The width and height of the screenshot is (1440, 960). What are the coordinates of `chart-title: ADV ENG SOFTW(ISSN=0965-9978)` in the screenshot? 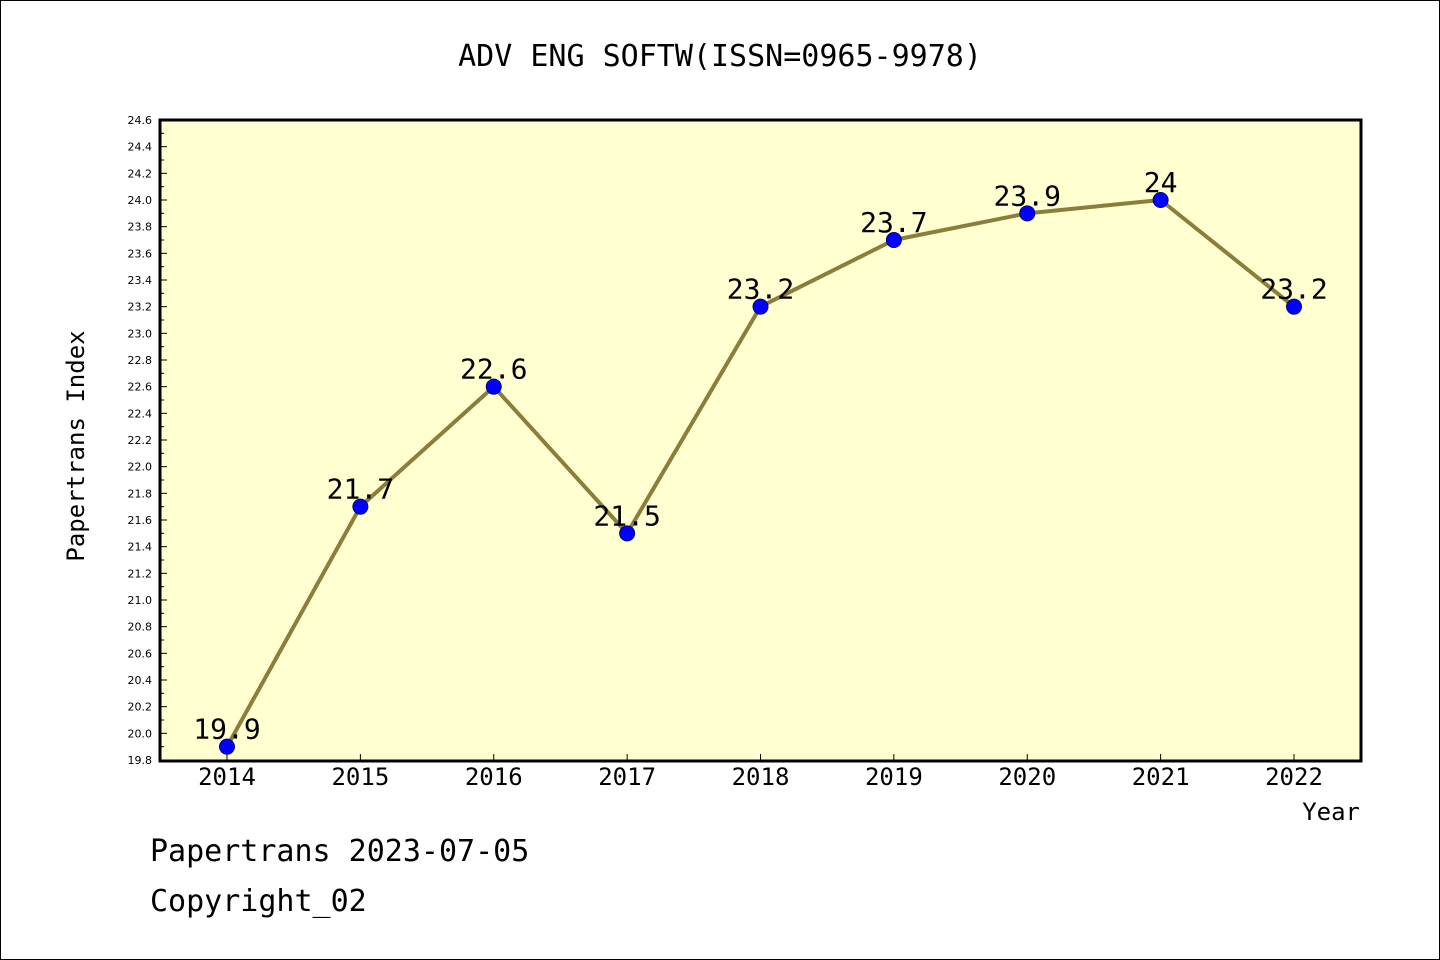 It's located at (720, 56).